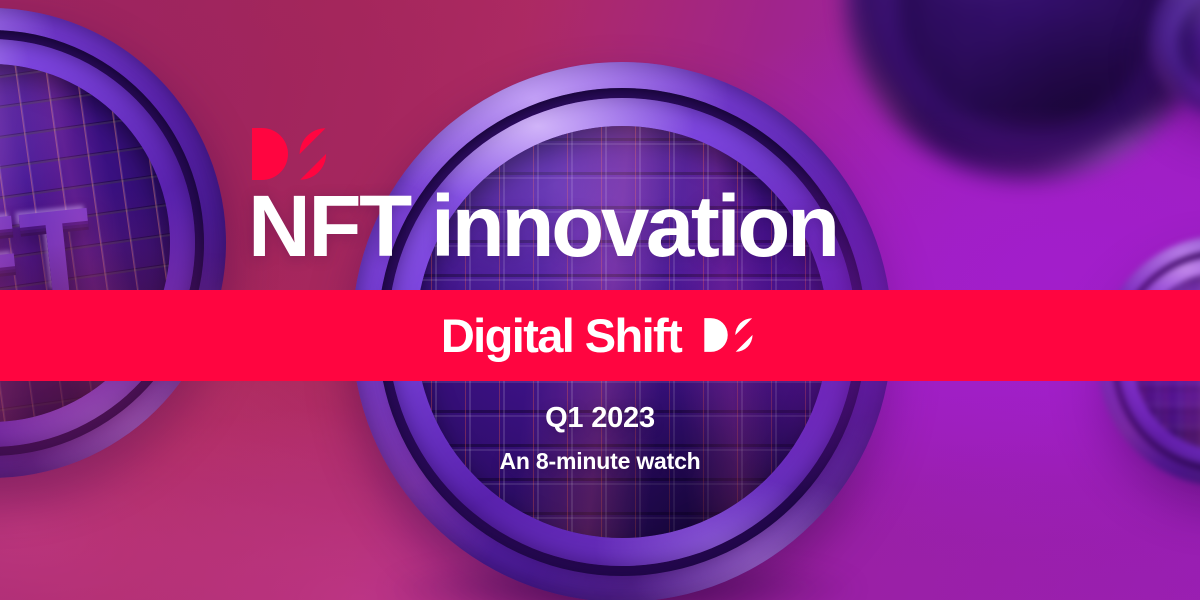 The width and height of the screenshot is (1200, 600). Describe the element at coordinates (635, 226) in the screenshot. I see `headline-rest: innovation` at that location.